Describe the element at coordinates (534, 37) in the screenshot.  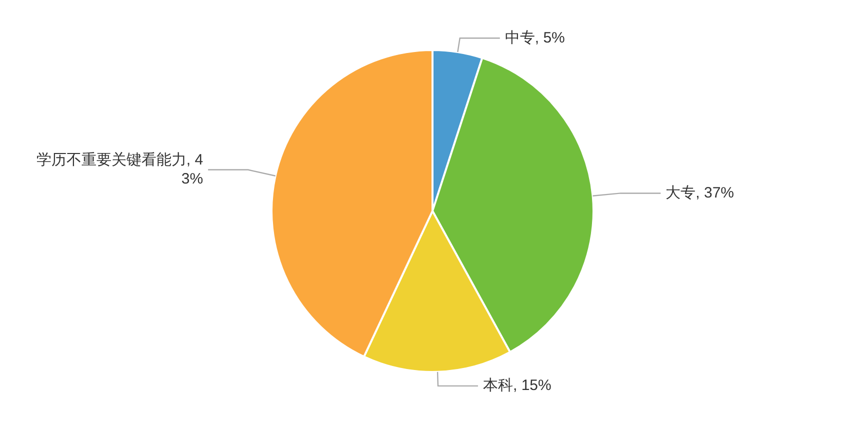
I see `slice-label: 中专, 5%` at that location.